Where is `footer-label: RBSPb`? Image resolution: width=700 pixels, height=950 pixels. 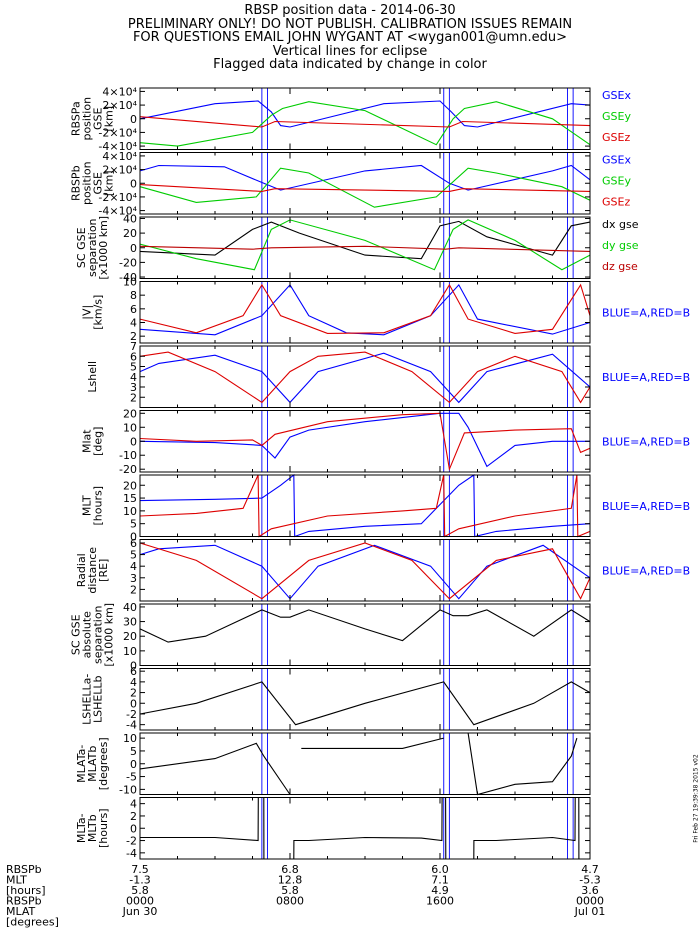
footer-label: RBSPb is located at coordinates (24, 869).